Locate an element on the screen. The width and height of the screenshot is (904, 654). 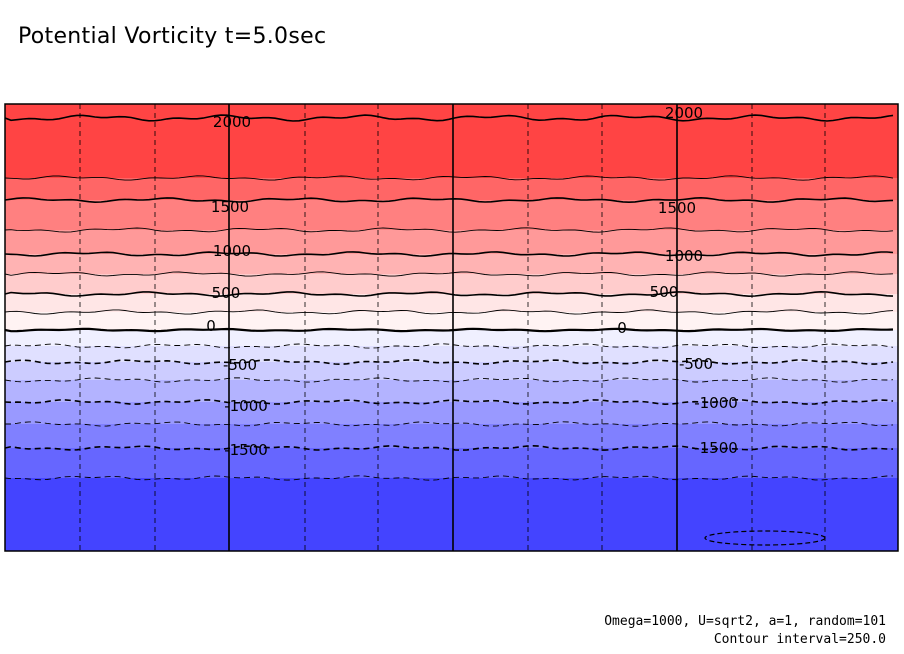
contour--1000 is located at coordinates (449, 402).